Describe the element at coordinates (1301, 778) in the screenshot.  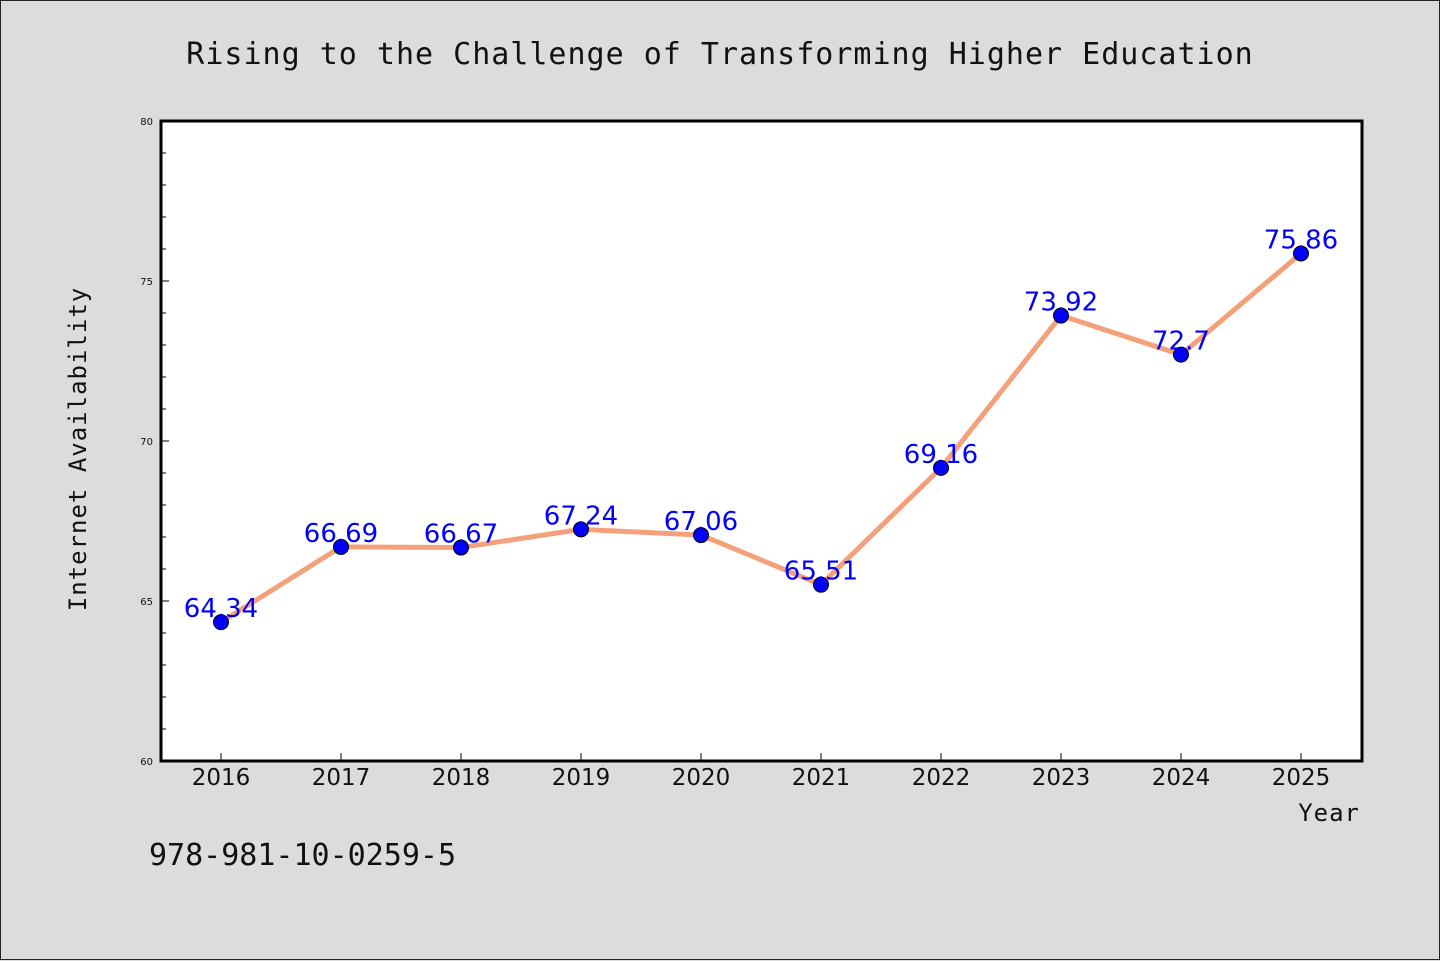
I see `x-tick-label: 2025` at that location.